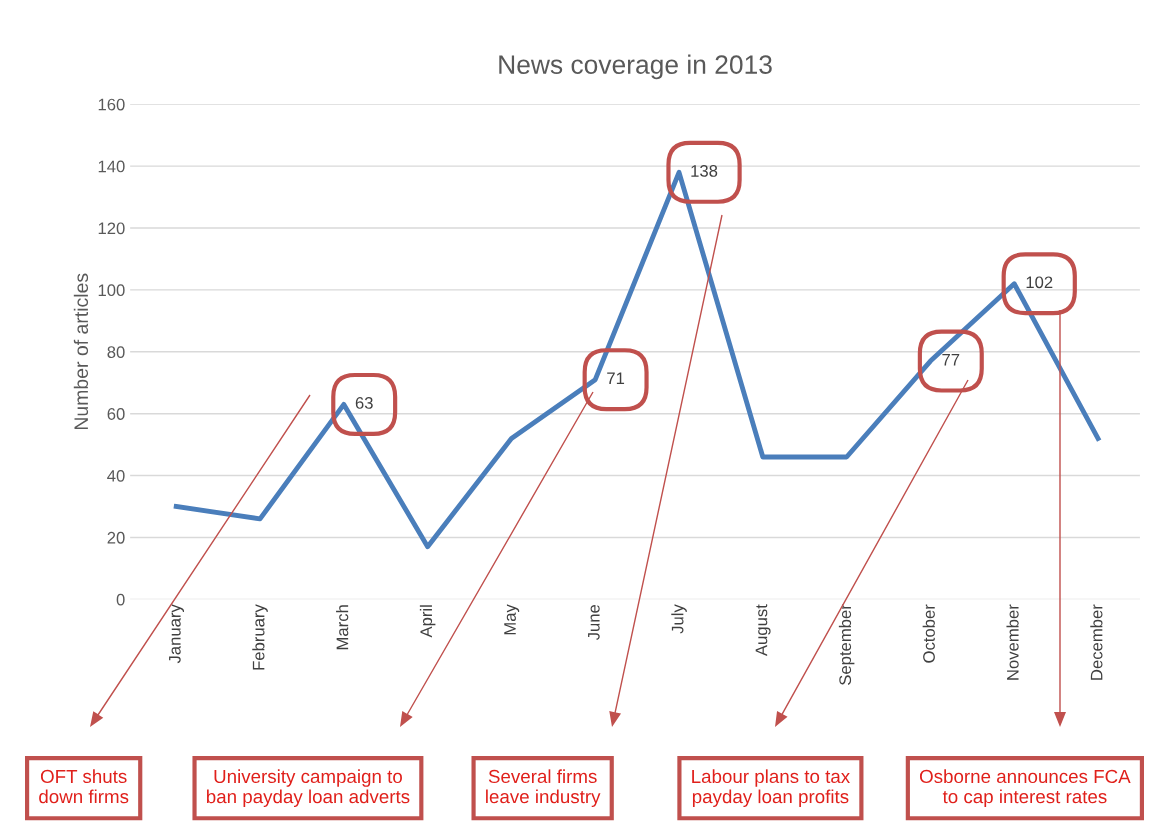  What do you see at coordinates (111, 228) in the screenshot?
I see `y-tick-label: 120` at bounding box center [111, 228].